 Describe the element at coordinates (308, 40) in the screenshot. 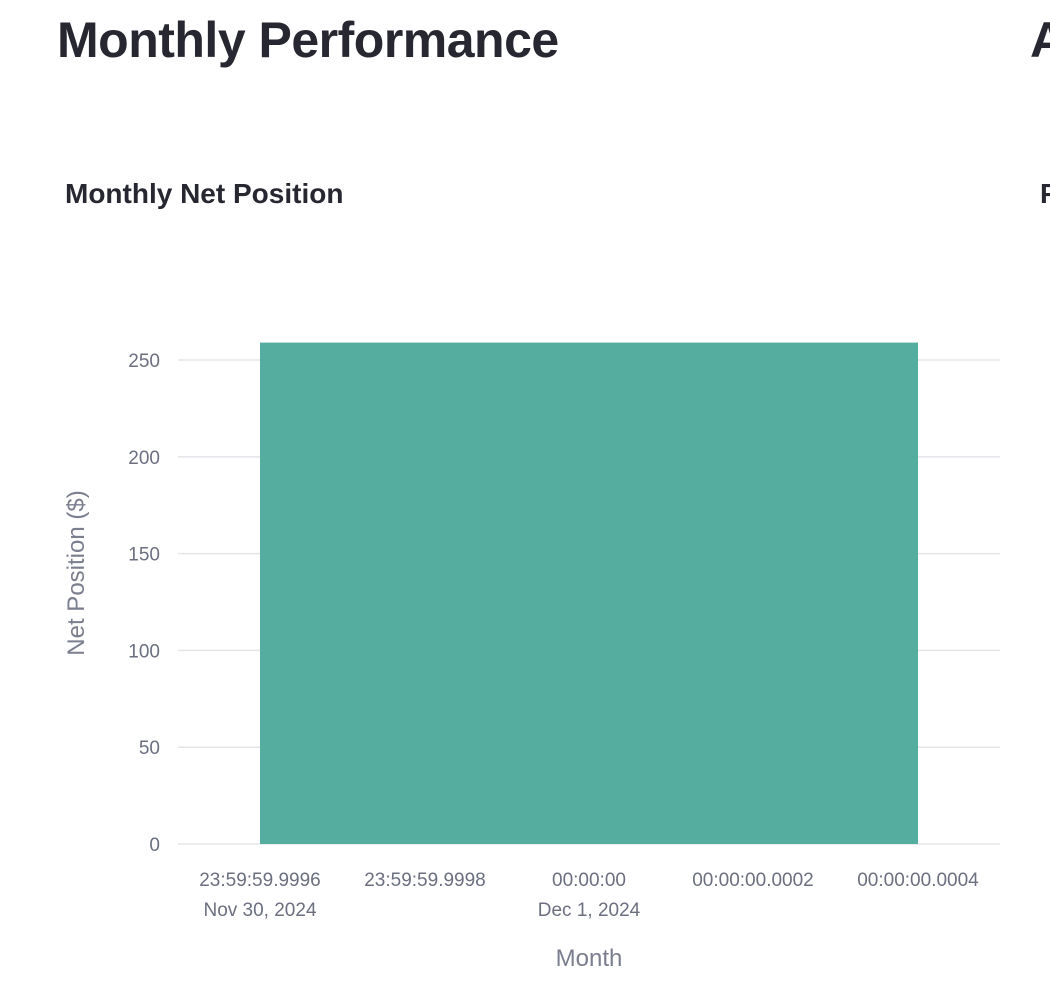

I see `page-title: Monthly Performance` at that location.